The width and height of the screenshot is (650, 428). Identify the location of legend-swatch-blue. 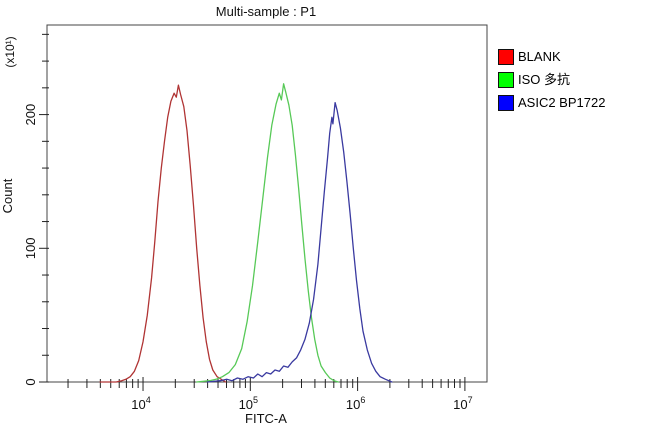
(506, 102).